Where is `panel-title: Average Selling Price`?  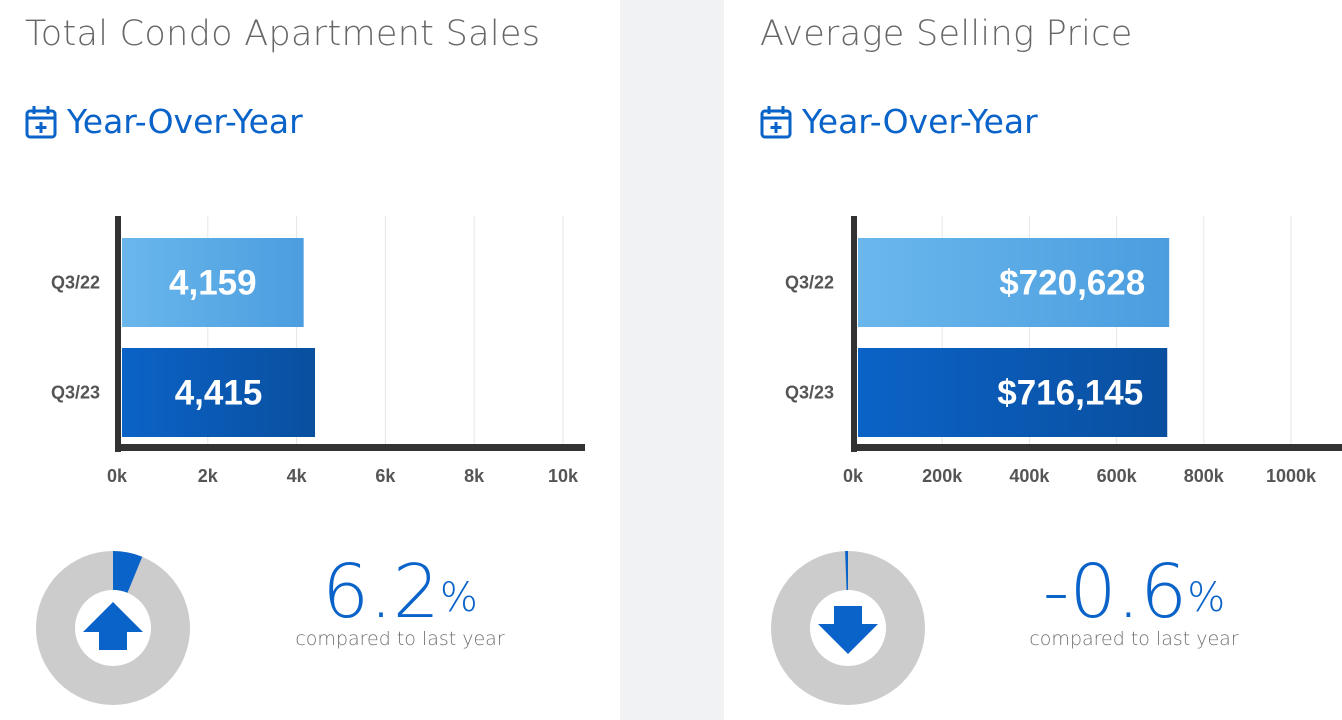 panel-title: Average Selling Price is located at coordinates (946, 34).